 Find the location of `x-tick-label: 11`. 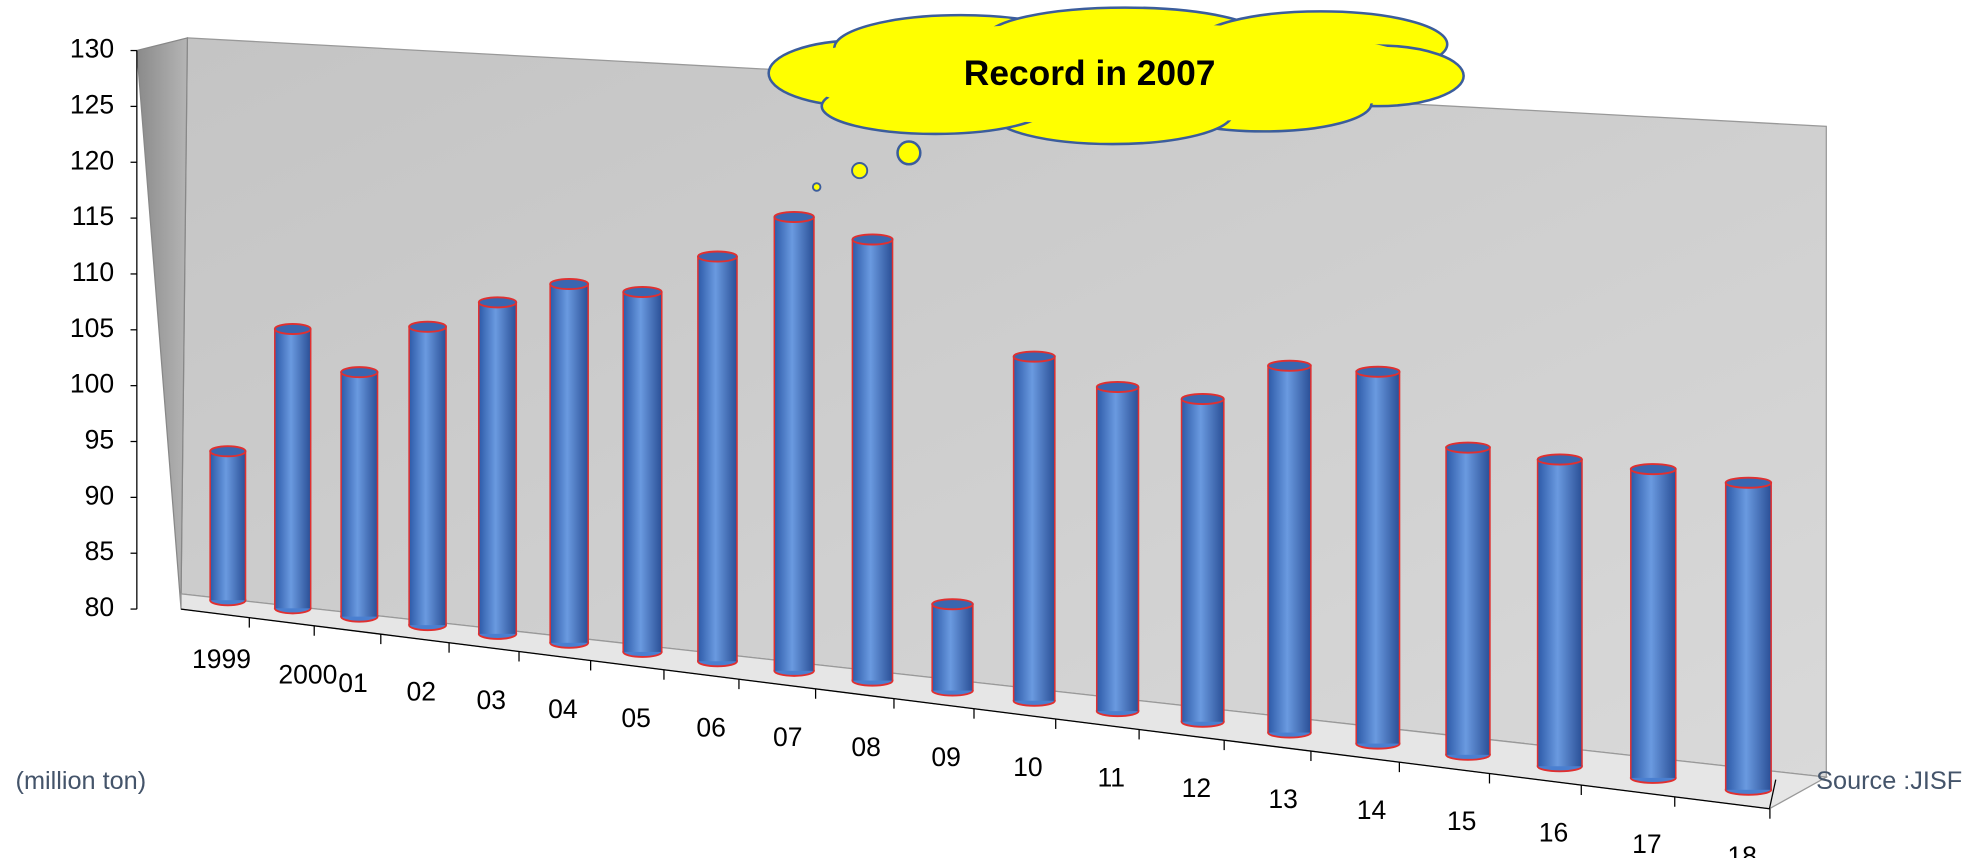

x-tick-label: 11 is located at coordinates (1112, 777).